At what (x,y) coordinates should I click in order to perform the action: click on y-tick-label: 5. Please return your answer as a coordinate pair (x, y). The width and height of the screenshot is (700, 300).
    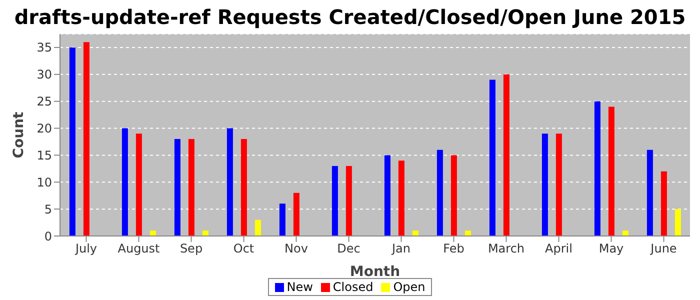
    Looking at the image, I should click on (48, 209).